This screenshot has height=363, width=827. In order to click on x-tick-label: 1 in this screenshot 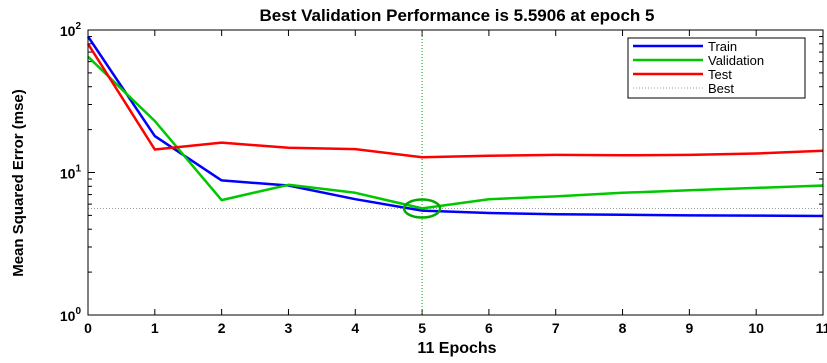, I will do `click(155, 328)`.